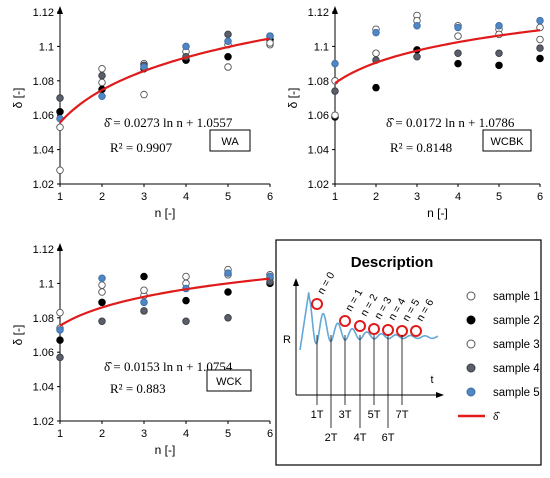  Describe the element at coordinates (392, 262) in the screenshot. I see `description-title: Description` at that location.